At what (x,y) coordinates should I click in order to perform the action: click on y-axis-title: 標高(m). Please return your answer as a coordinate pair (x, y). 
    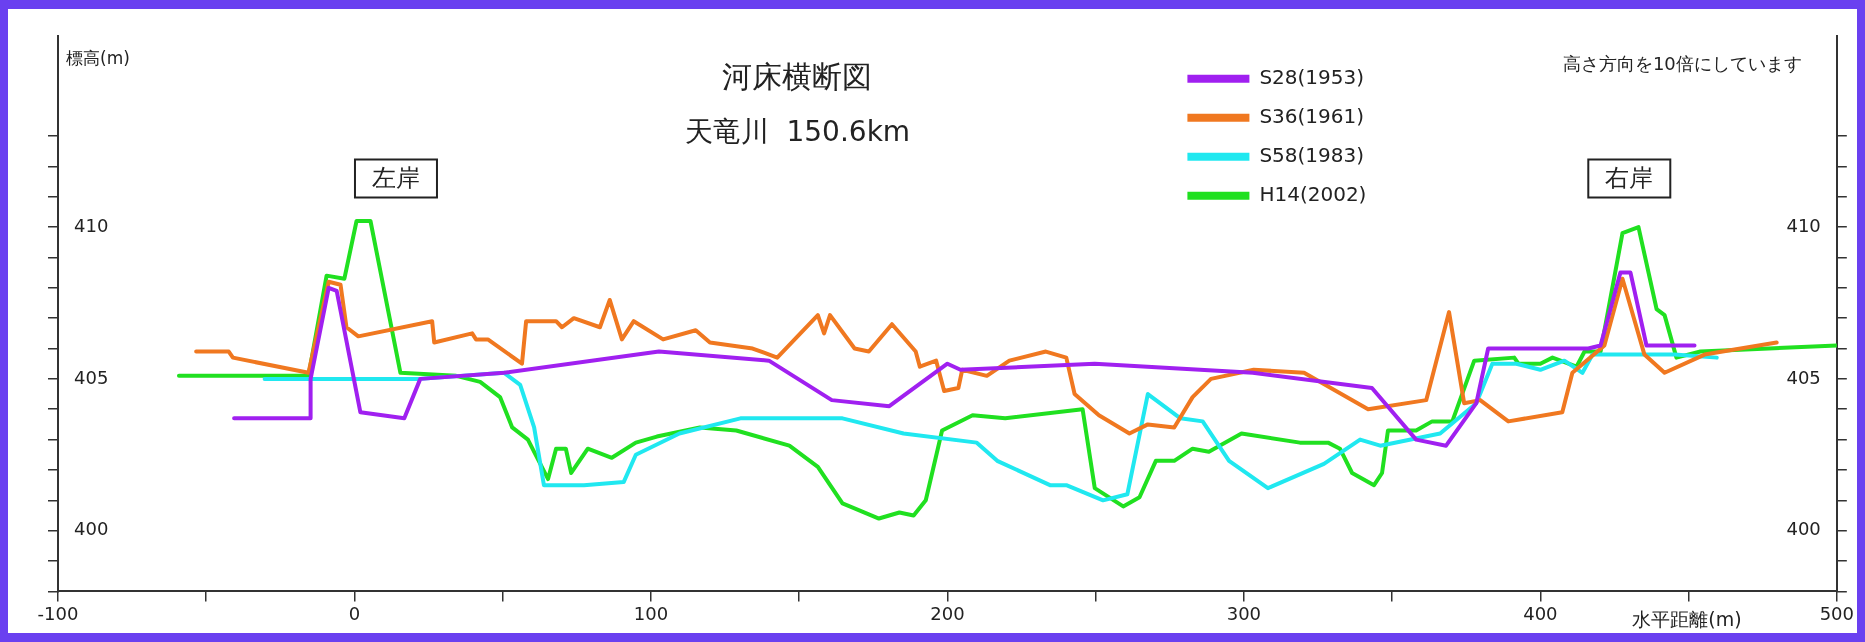
    Looking at the image, I should click on (98, 58).